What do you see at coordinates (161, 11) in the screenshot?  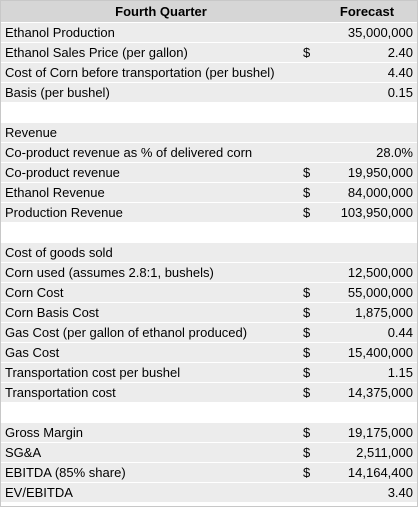 I see `header-quarter-cell: Fourth Quarter` at bounding box center [161, 11].